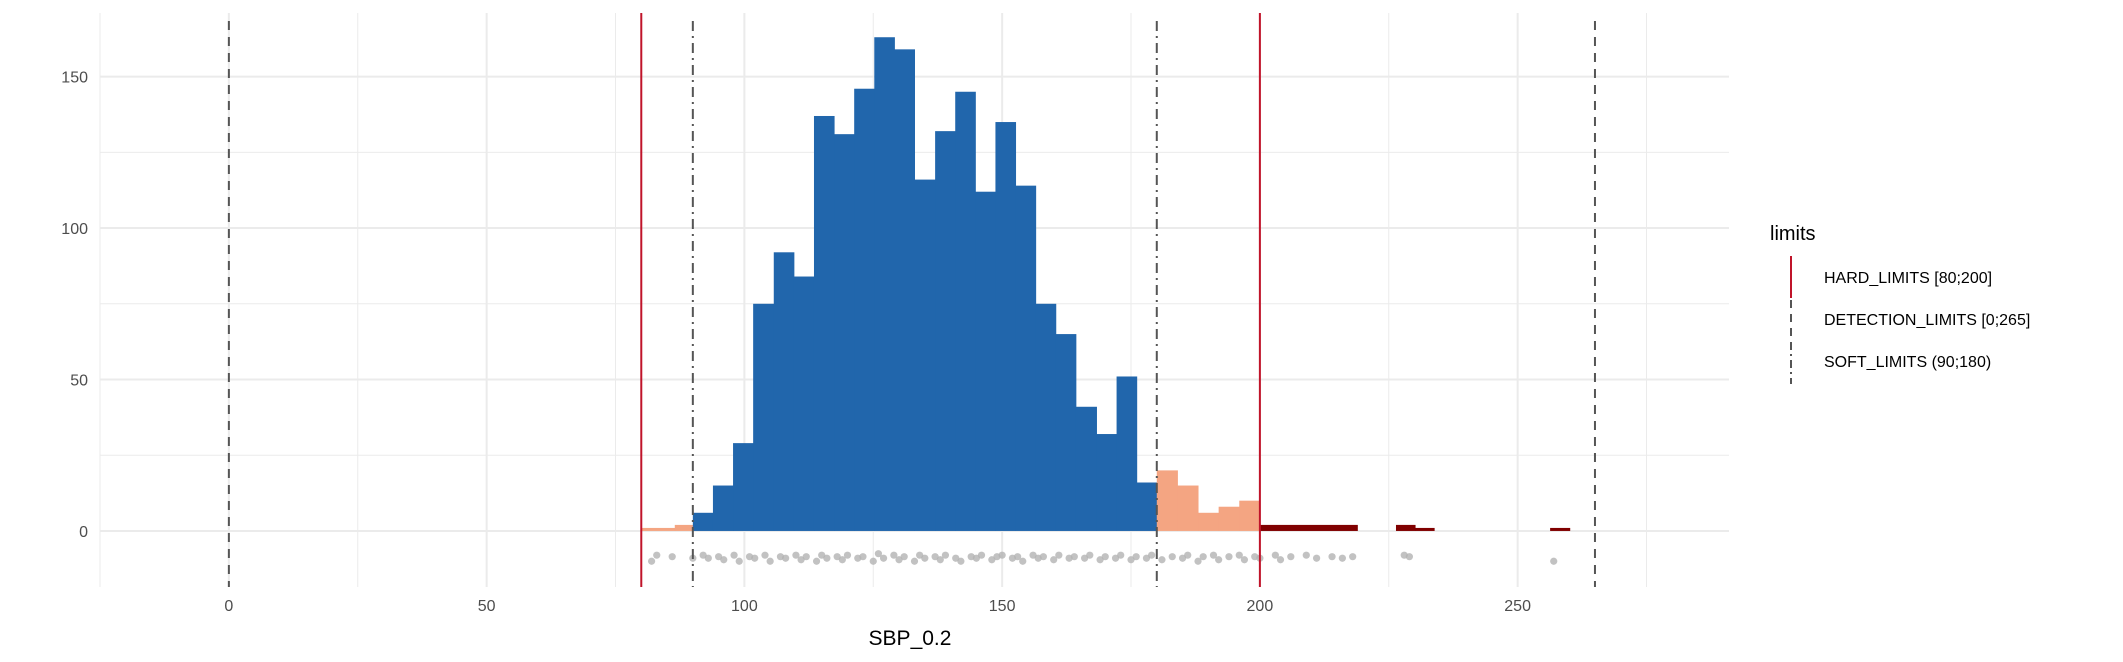 This screenshot has height=662, width=2123. What do you see at coordinates (910, 638) in the screenshot?
I see `x-axis-label: SBP_0.2` at bounding box center [910, 638].